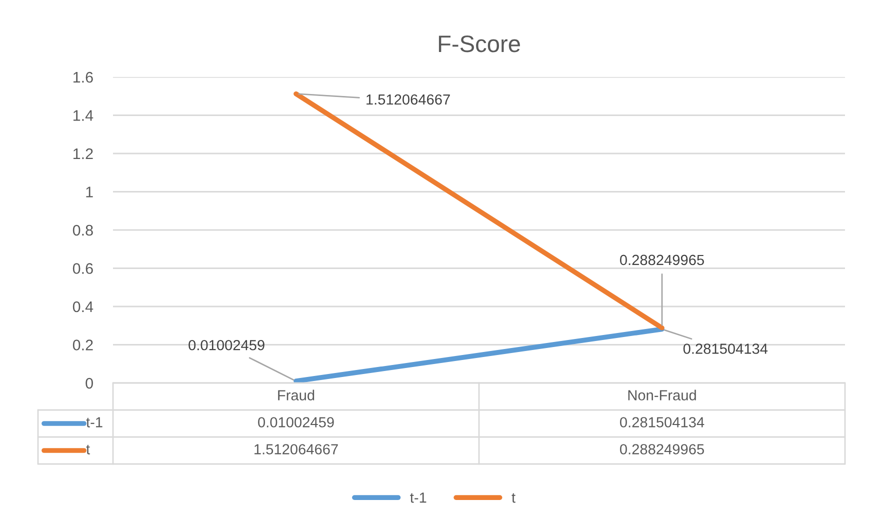  Describe the element at coordinates (83, 77) in the screenshot. I see `y-tick-label: 1.6` at that location.